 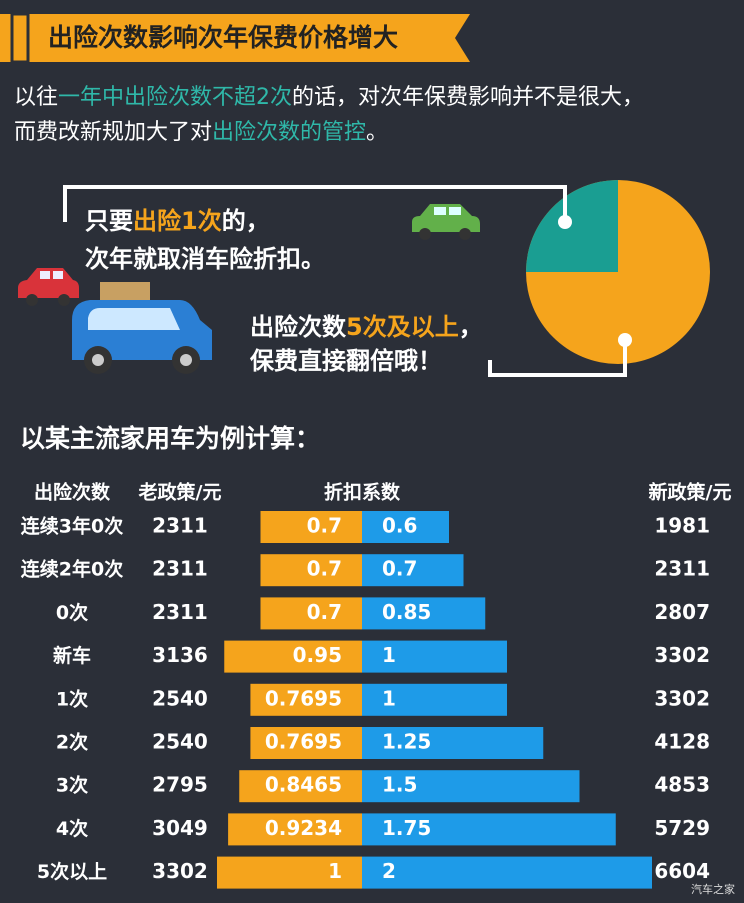 What do you see at coordinates (180, 871) in the screenshot?
I see `old-price: 3302` at bounding box center [180, 871].